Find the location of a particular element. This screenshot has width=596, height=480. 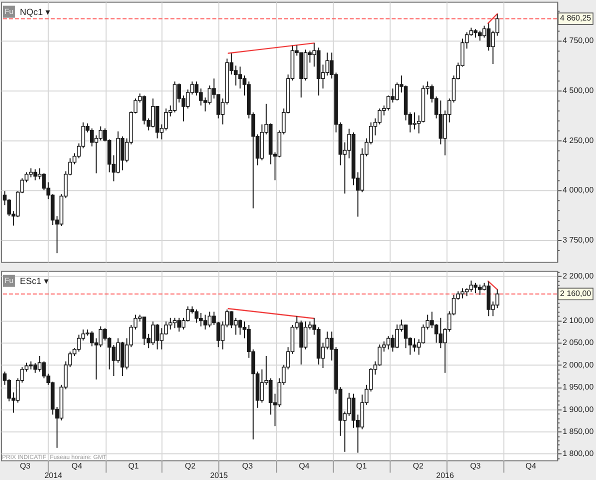

y-tick-label: 1 850,00 is located at coordinates (578, 431).